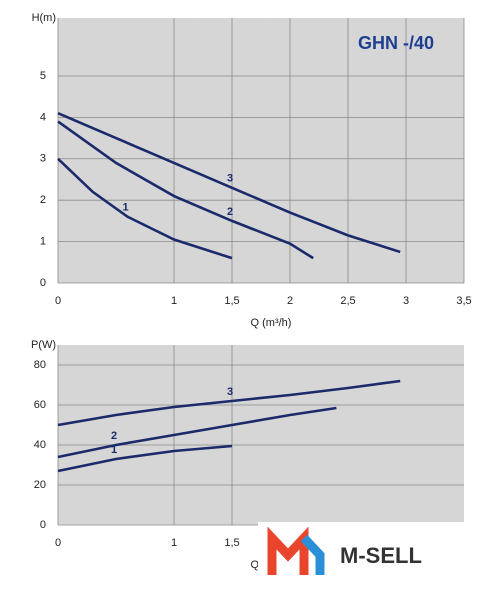  What do you see at coordinates (43, 159) in the screenshot?
I see `y-tick-label: 3` at bounding box center [43, 159].